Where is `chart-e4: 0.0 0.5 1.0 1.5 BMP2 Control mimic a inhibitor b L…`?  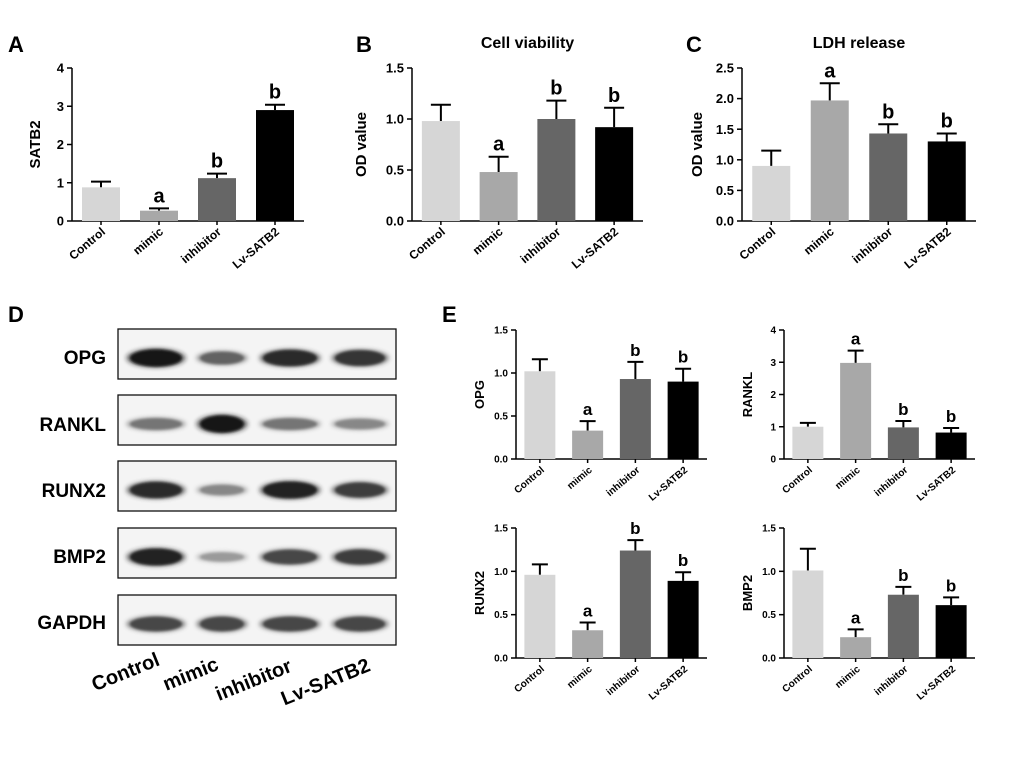
chart-e4: 0.0 0.5 1.0 1.5 BMP2 Control mimic a inhibitor b L… is located at coordinates (857, 613).